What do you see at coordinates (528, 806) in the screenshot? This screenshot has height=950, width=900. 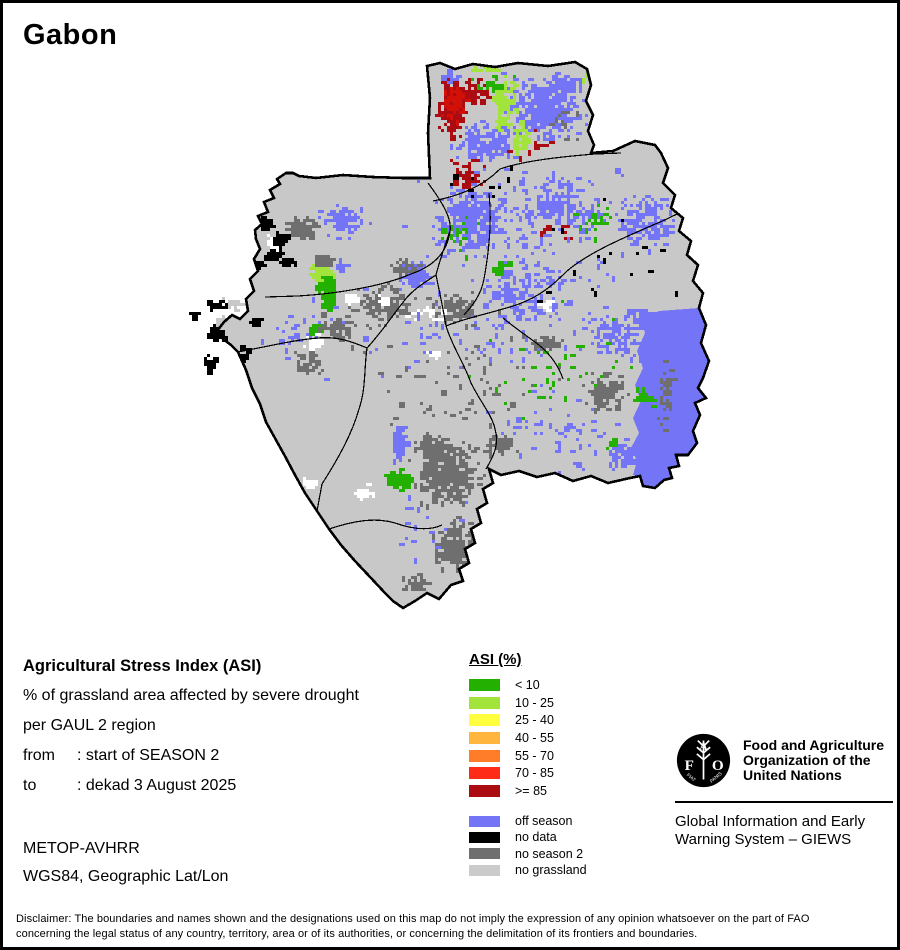 I see `legend-gap` at bounding box center [528, 806].